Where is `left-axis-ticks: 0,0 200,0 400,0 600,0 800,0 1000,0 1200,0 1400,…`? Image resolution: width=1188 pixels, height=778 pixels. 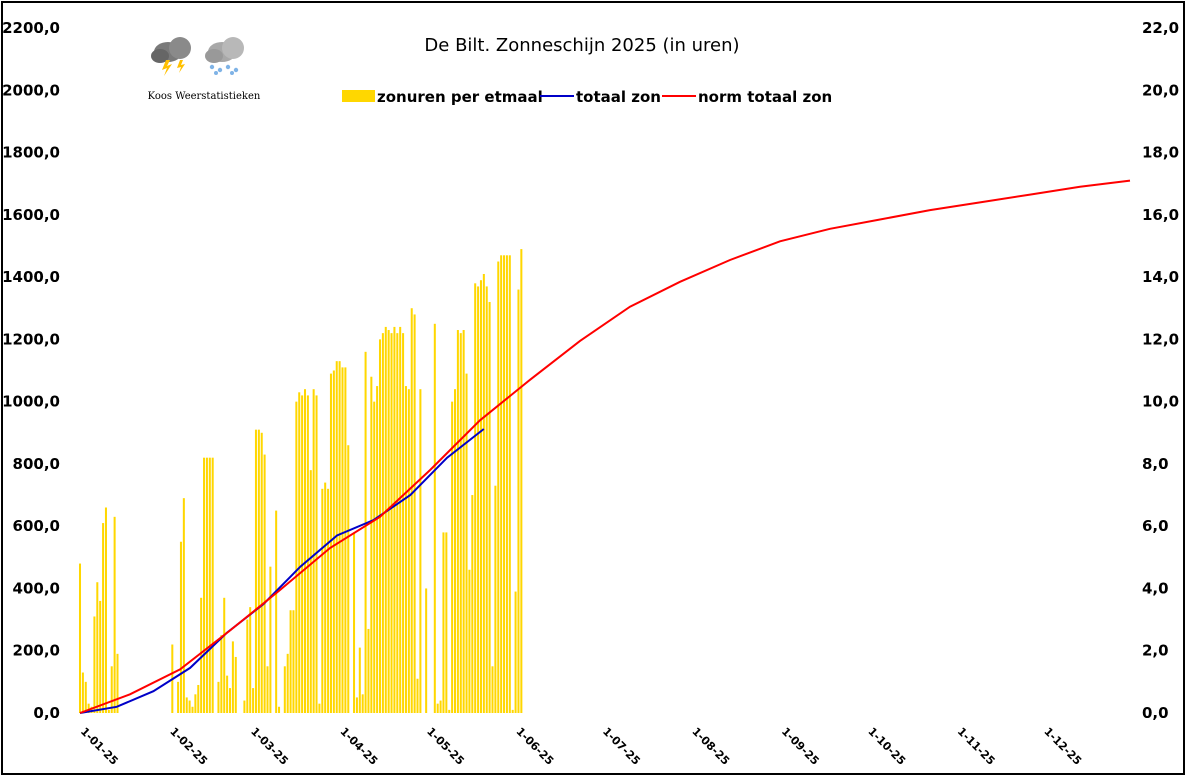
left-axis-ticks: 0,0 200,0 400,0 600,0 800,0 1000,0 1200,0 1400,… is located at coordinates (31, 370).